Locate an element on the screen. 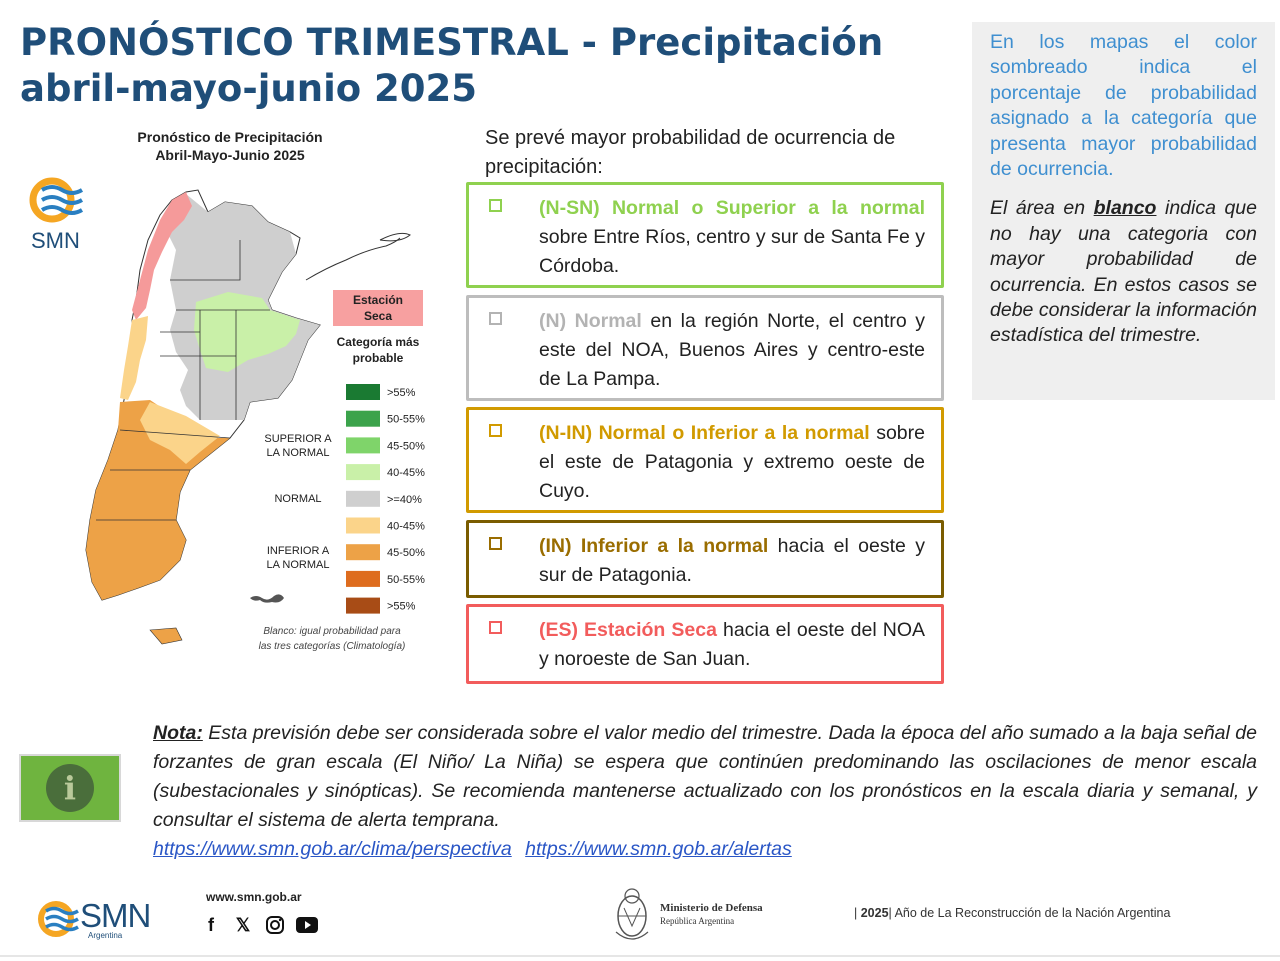 The height and width of the screenshot is (961, 1280). social-icons: f 𝕏 is located at coordinates (259, 925).